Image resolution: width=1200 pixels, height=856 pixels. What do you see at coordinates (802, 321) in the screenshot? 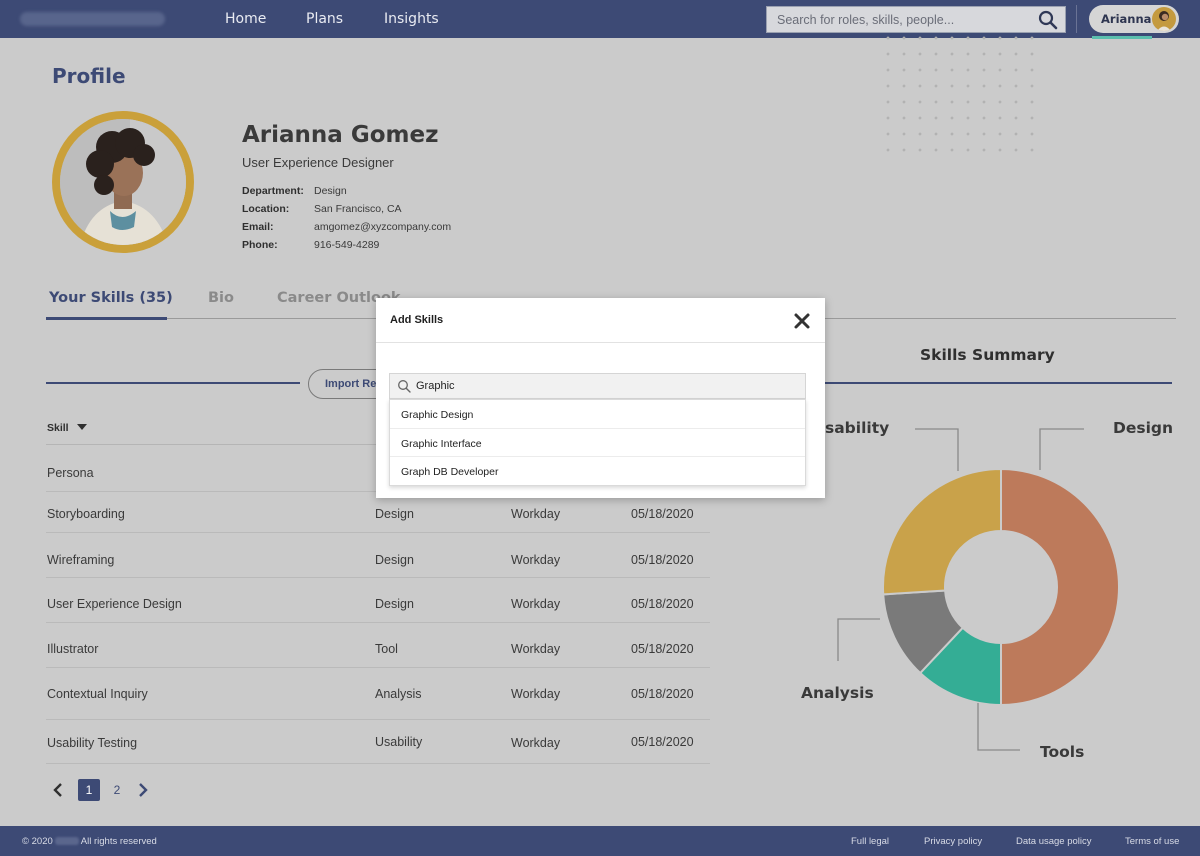
I see `close-icon` at bounding box center [802, 321].